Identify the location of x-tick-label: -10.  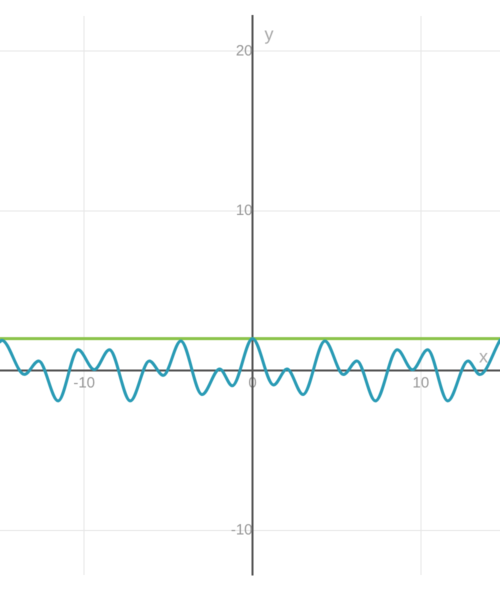
(84, 383).